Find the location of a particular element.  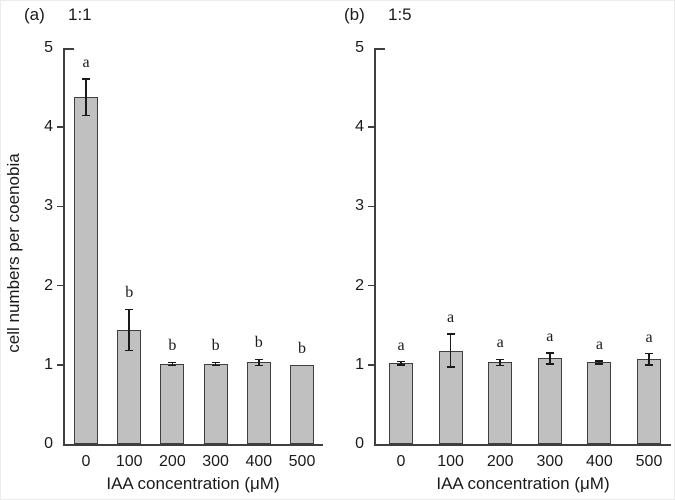

panel-a-title: 1:1 is located at coordinates (80, 14).